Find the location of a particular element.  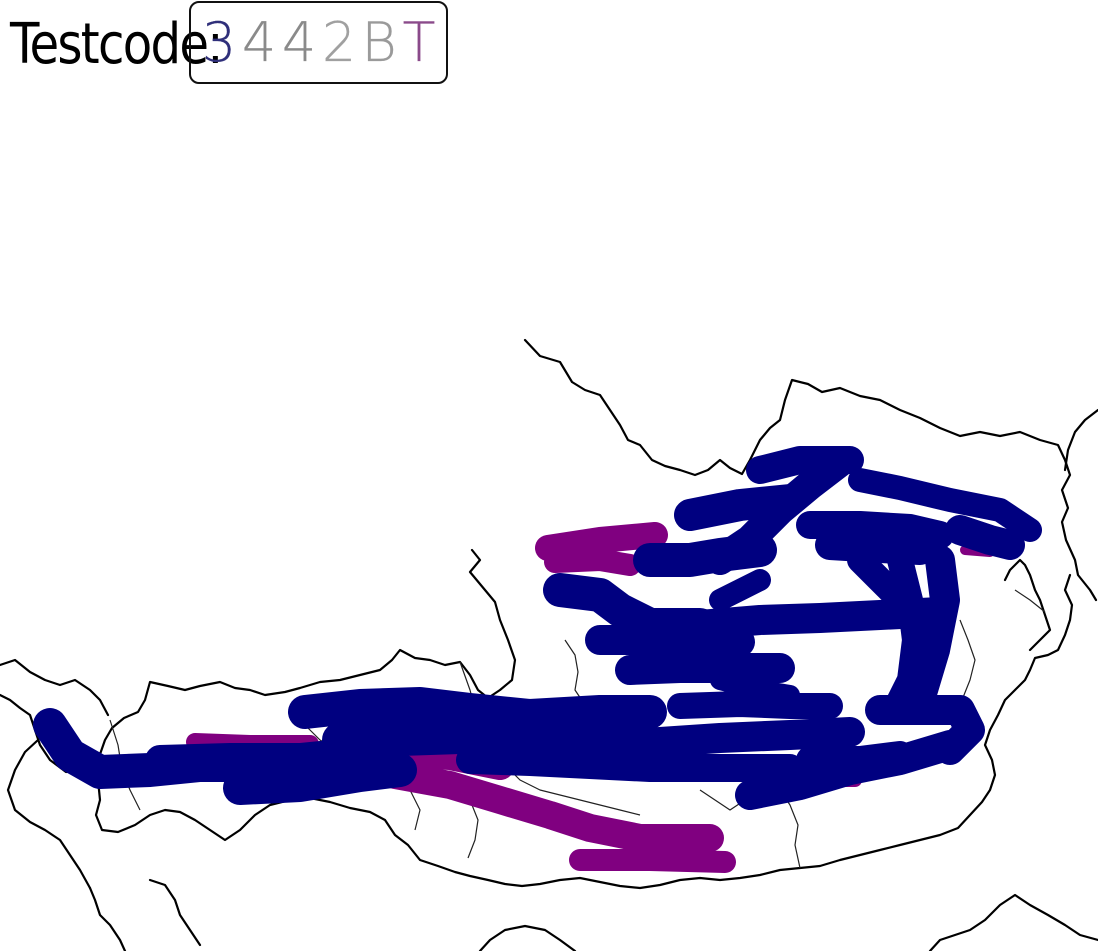

header: Testcode: is located at coordinates (133, 44).